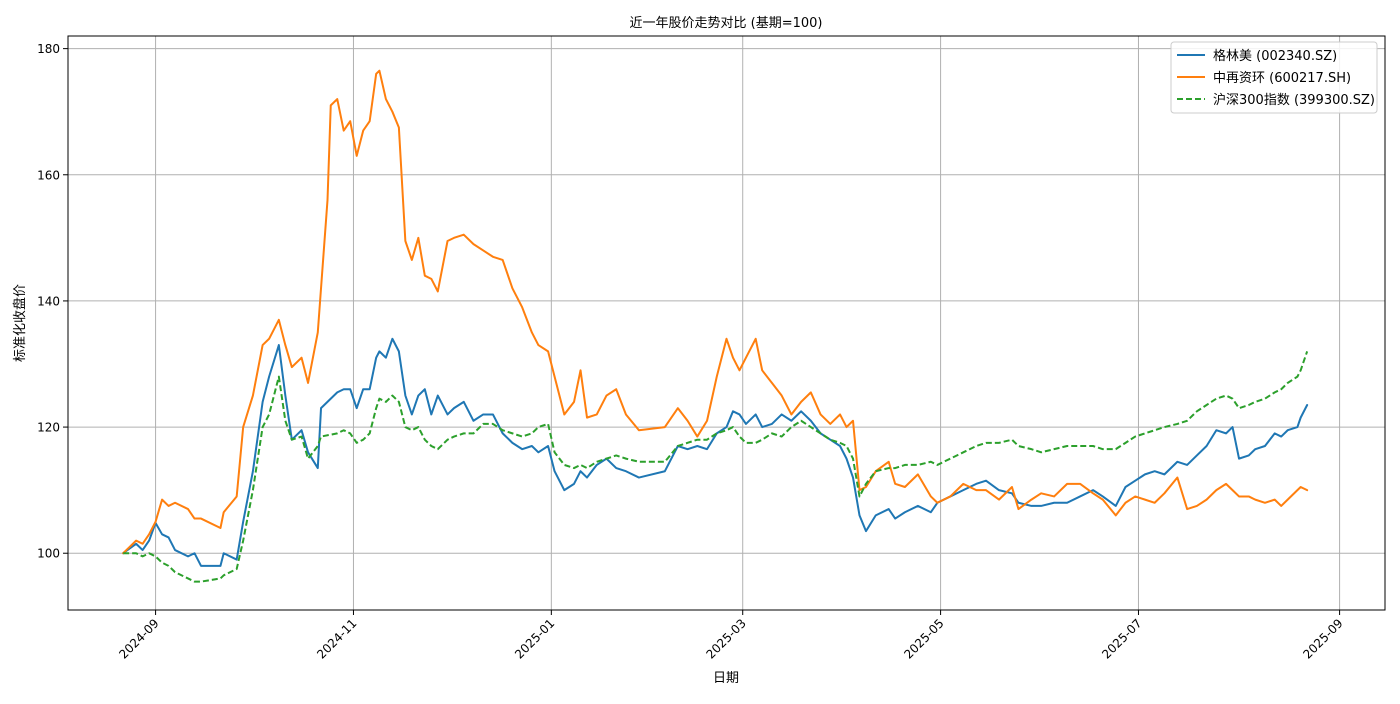  Describe the element at coordinates (48, 175) in the screenshot. I see `y-tick-label: 160` at that location.